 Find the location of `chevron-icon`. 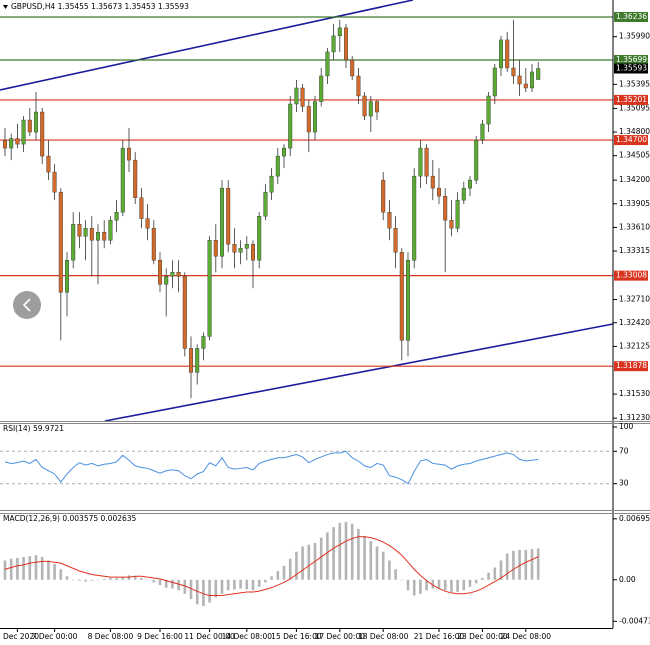

chevron-icon is located at coordinates (26, 305).